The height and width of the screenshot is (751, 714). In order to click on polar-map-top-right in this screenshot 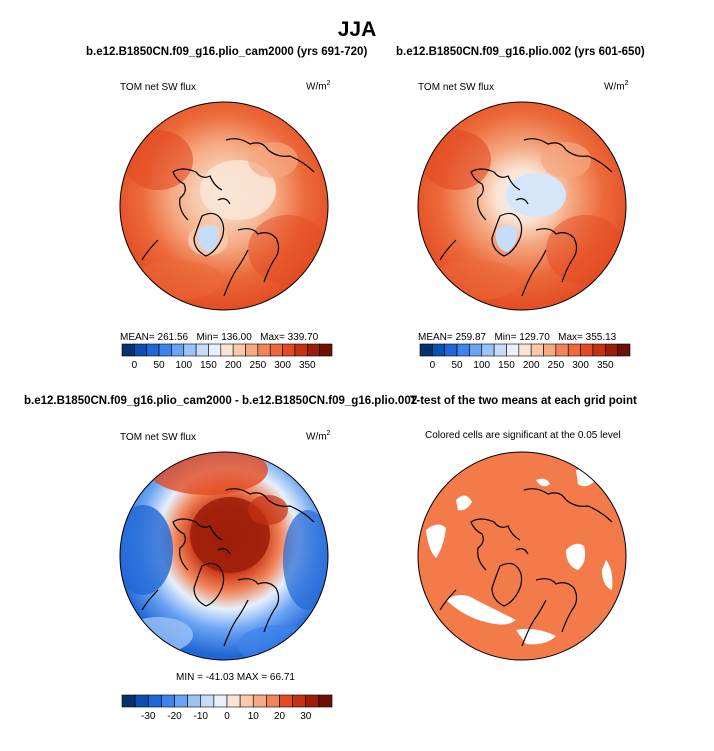, I will do `click(522, 206)`.